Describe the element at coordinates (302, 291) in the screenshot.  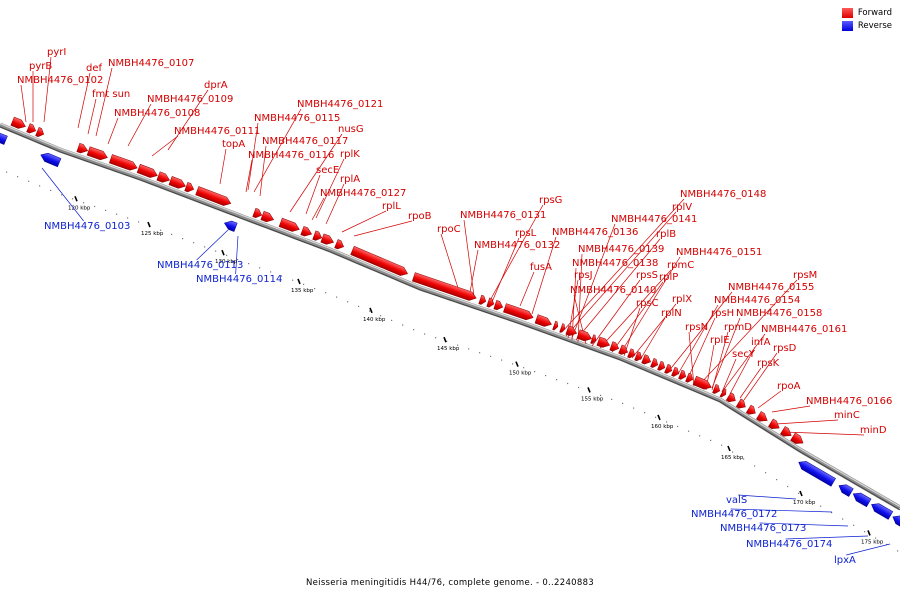
I see `tick-label-135-kbp: 135 kbp` at that location.